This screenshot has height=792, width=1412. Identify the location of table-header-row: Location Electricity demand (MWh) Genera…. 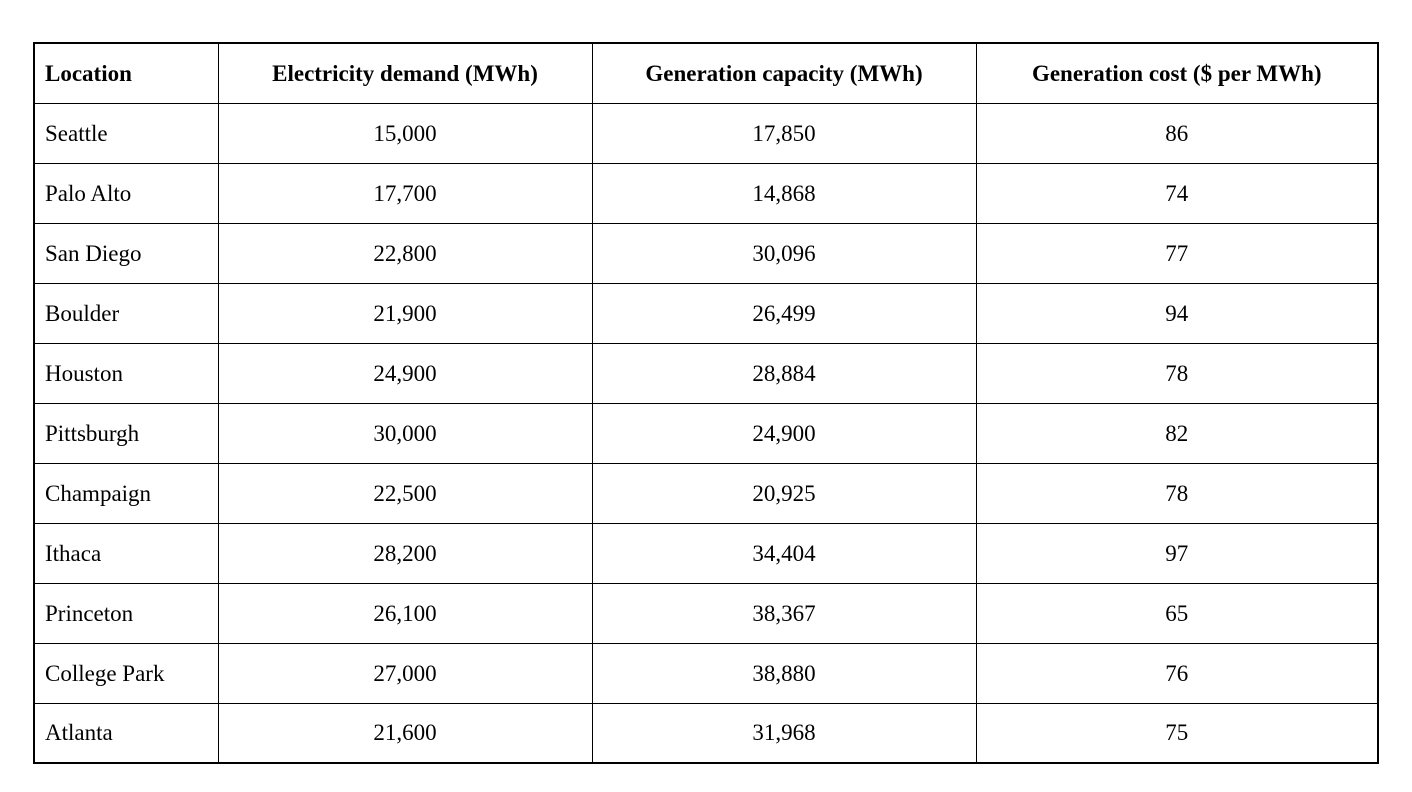
(706, 73).